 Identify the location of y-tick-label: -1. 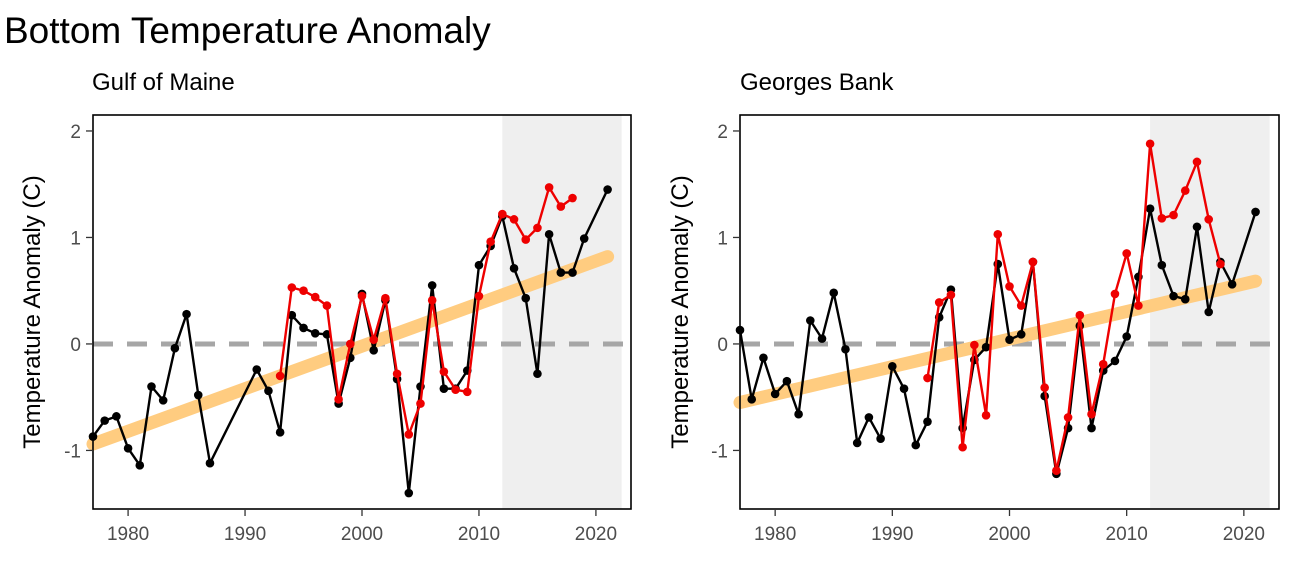
(72, 451).